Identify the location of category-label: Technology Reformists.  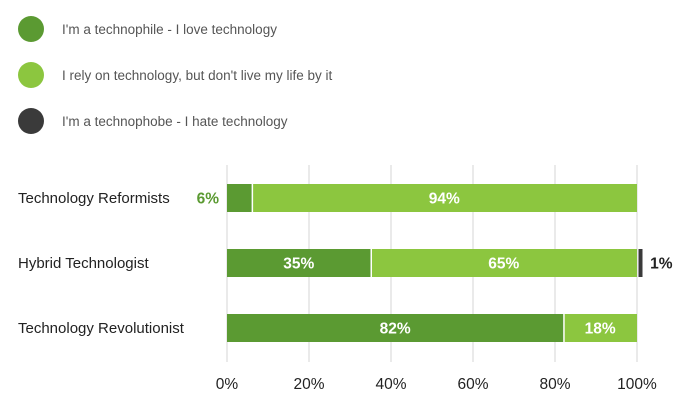
(94, 198).